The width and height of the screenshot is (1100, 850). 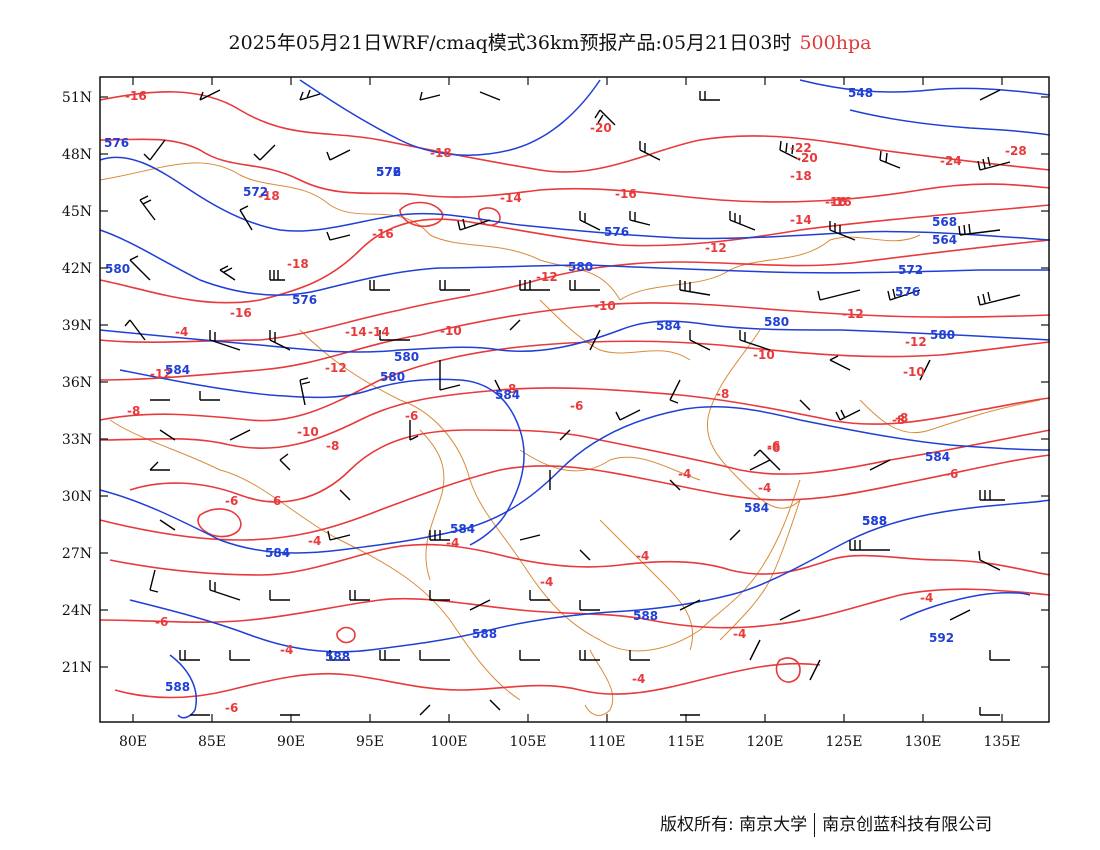 What do you see at coordinates (765, 742) in the screenshot?
I see `lon-label: 120E` at bounding box center [765, 742].